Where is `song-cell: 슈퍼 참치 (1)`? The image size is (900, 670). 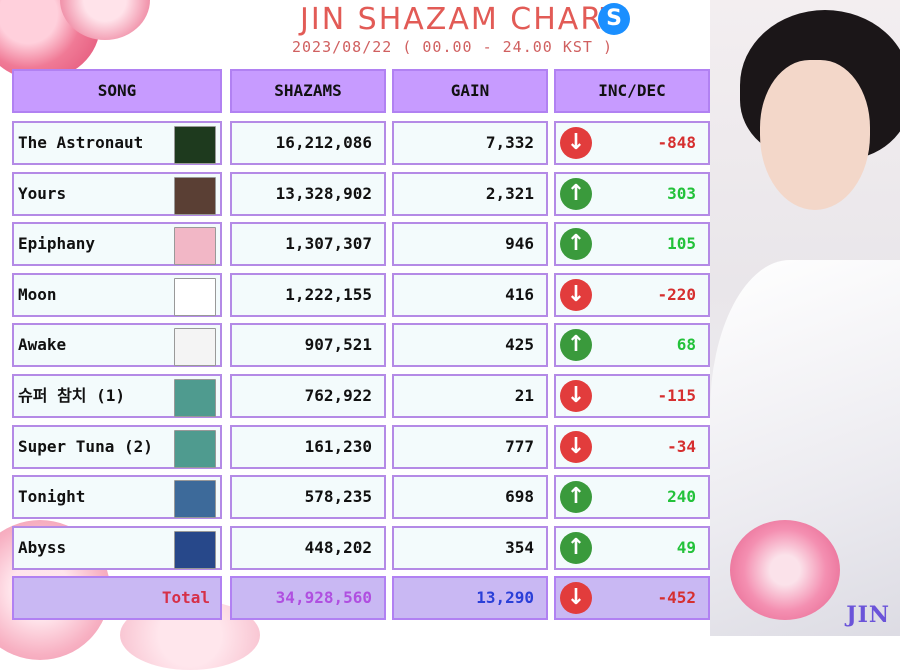 song-cell: 슈퍼 참치 (1) is located at coordinates (117, 396).